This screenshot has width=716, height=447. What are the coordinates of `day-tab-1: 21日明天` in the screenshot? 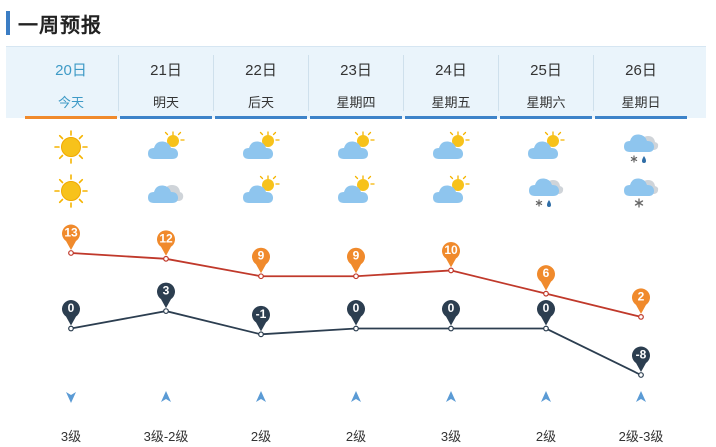 It's located at (166, 83).